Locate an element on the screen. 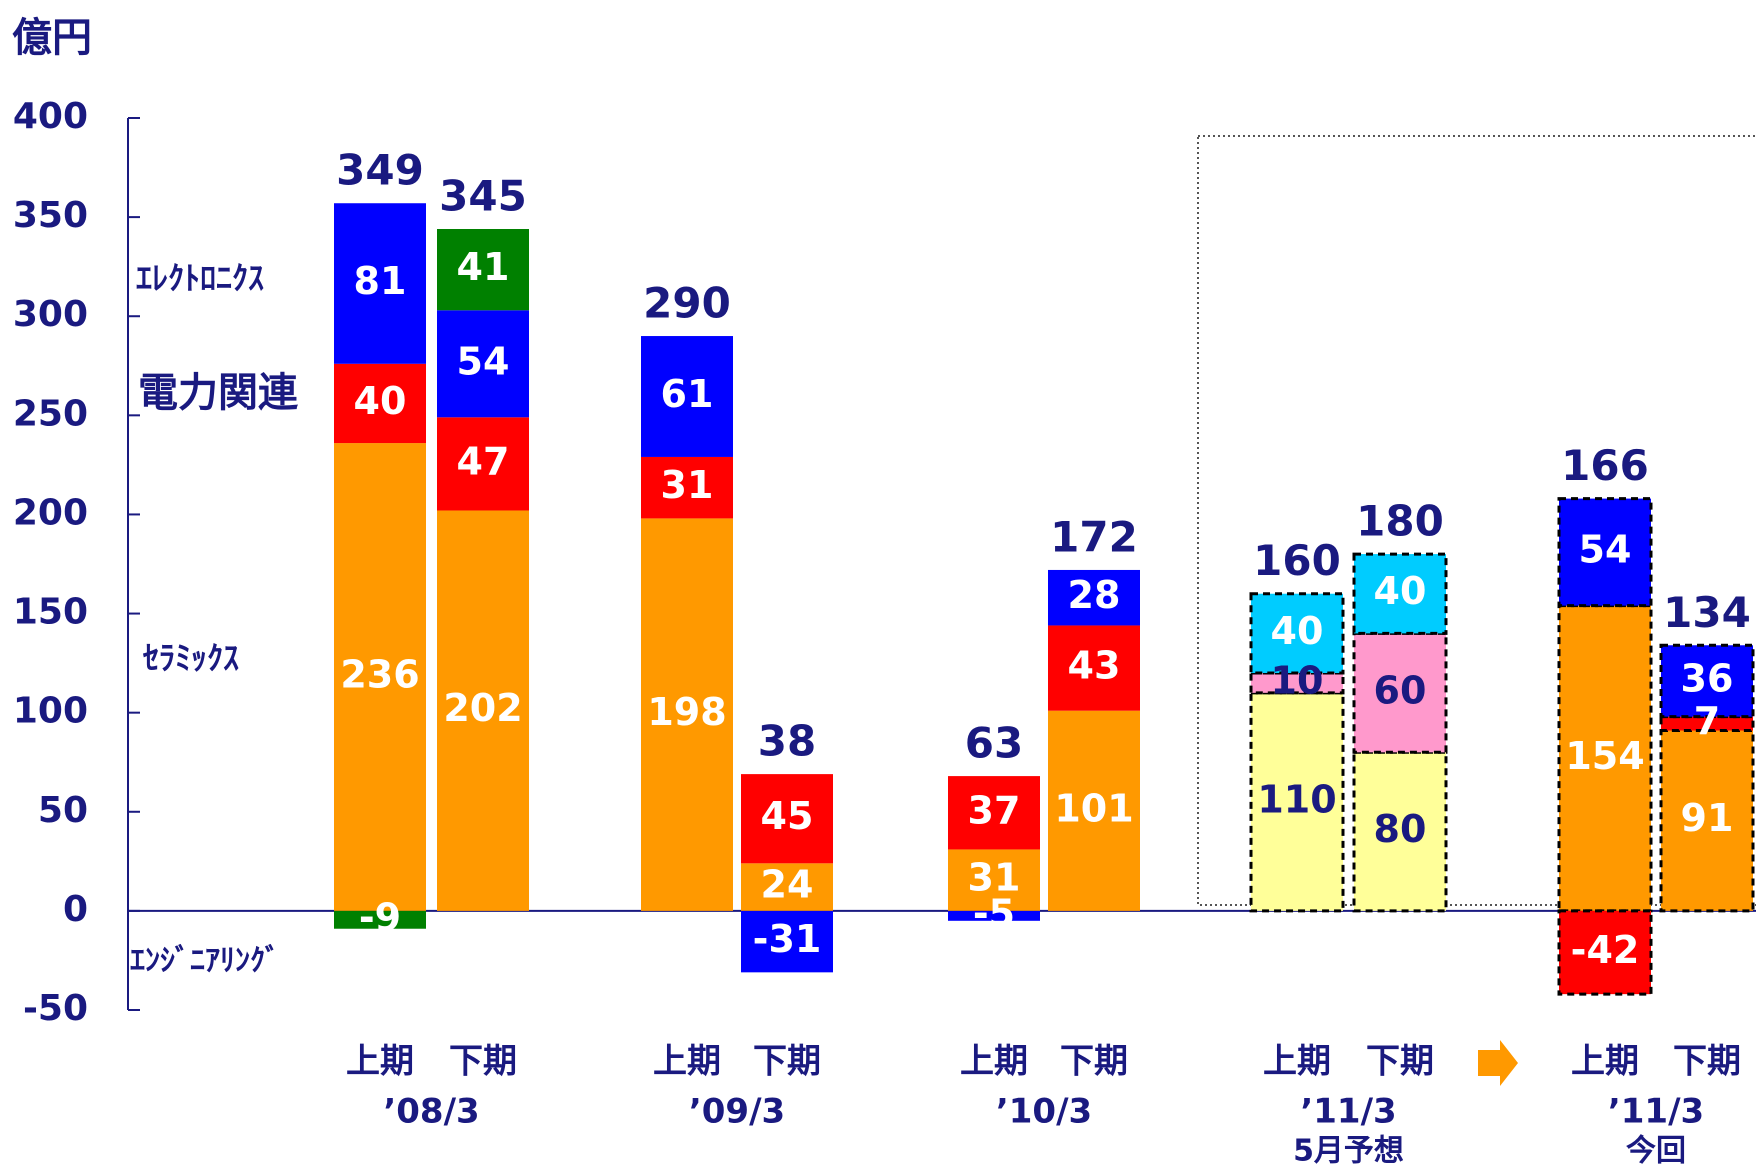 The width and height of the screenshot is (1756, 1171). data-label: 81 is located at coordinates (380, 281).